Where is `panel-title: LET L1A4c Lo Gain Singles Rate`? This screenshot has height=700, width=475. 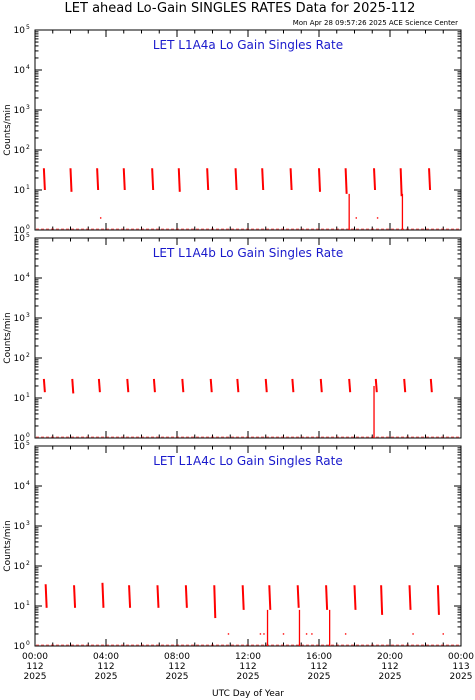
panel-title: LET L1A4c Lo Gain Singles Rate is located at coordinates (248, 461).